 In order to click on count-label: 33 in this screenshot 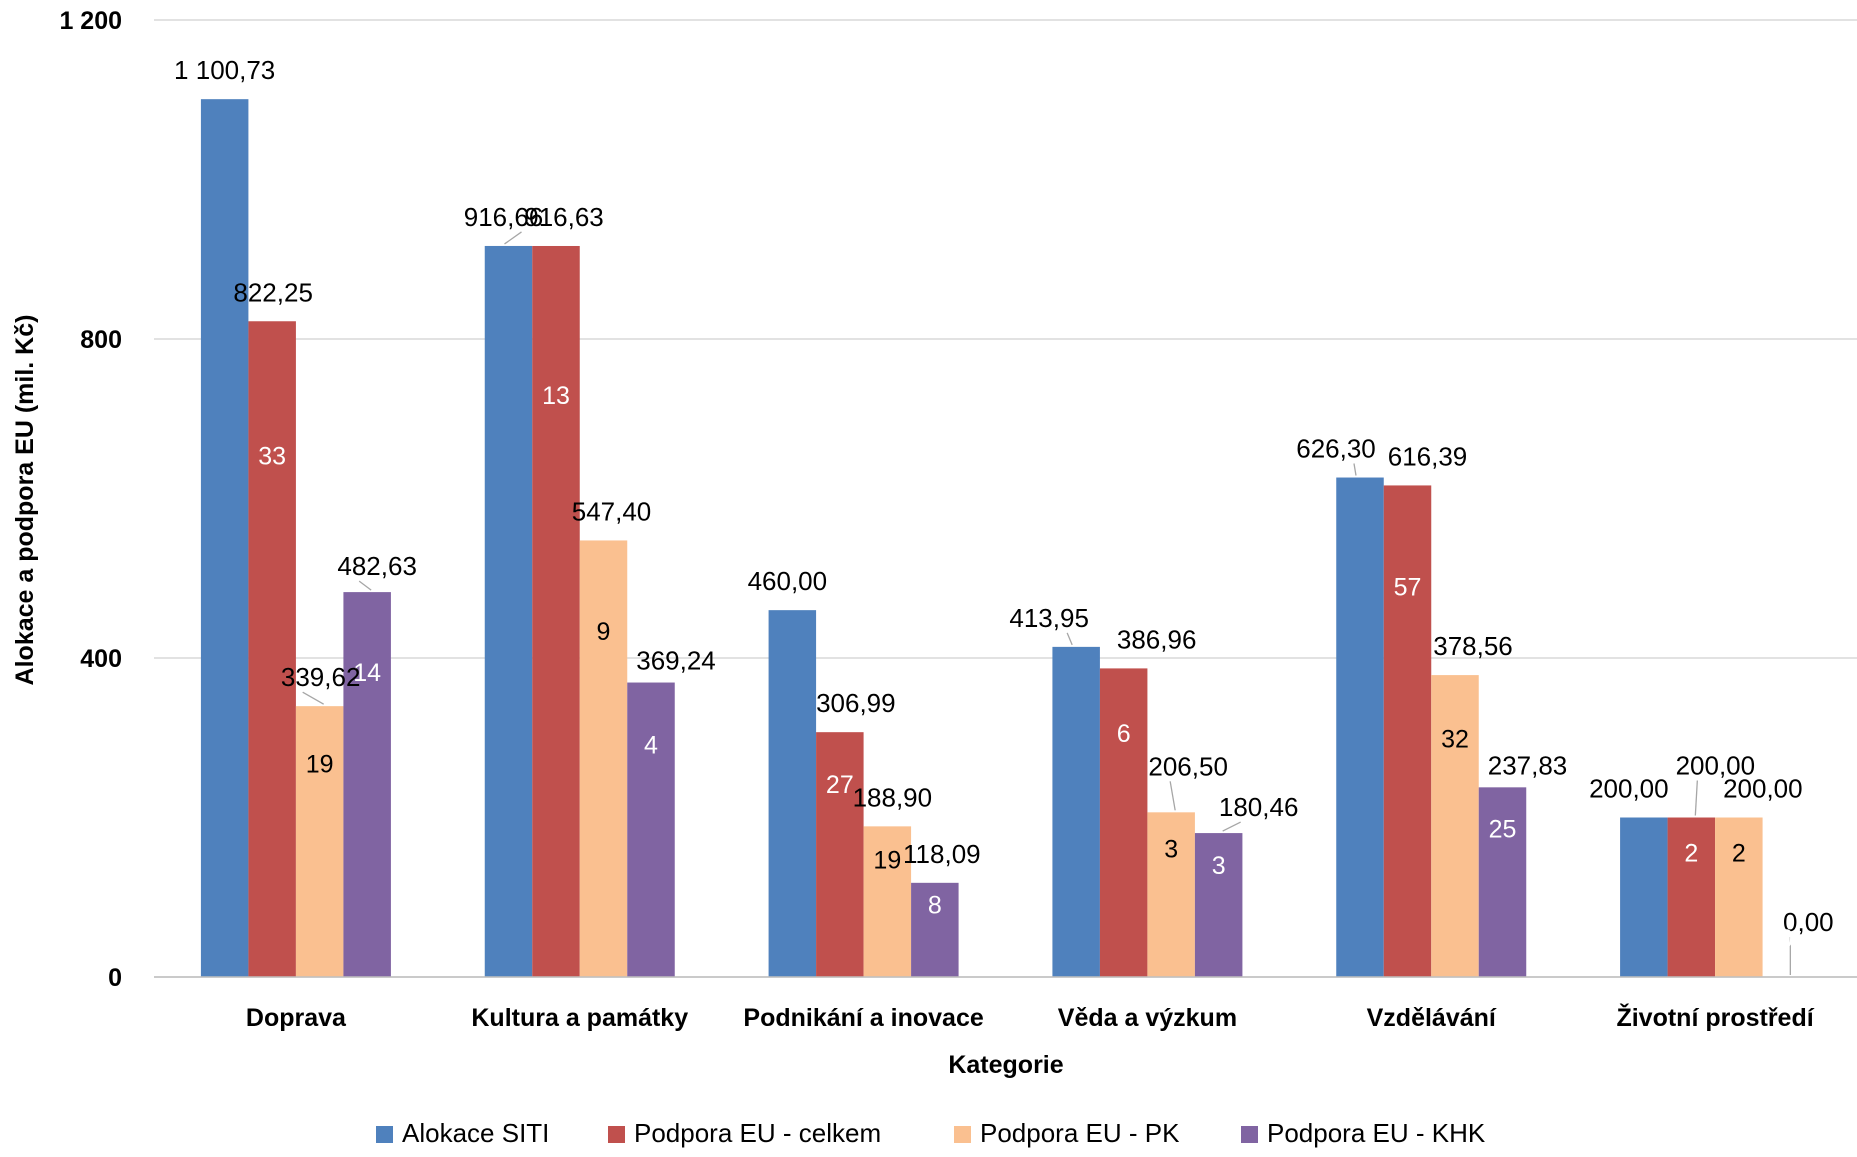, I will do `click(272, 456)`.